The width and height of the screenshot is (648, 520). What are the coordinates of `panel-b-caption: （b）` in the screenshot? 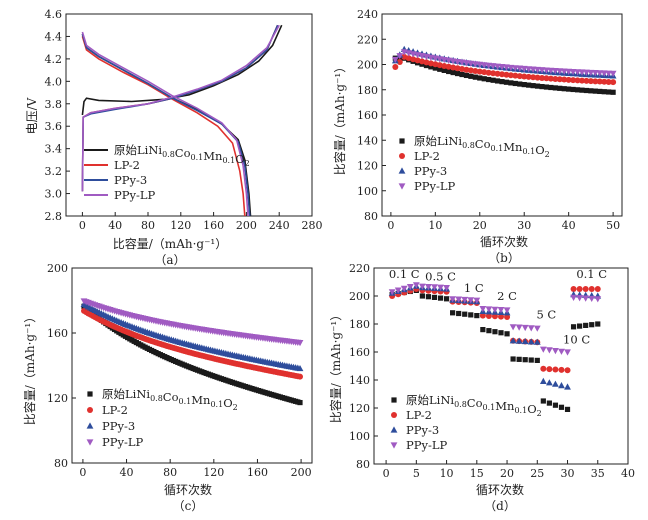 It's located at (504, 258).